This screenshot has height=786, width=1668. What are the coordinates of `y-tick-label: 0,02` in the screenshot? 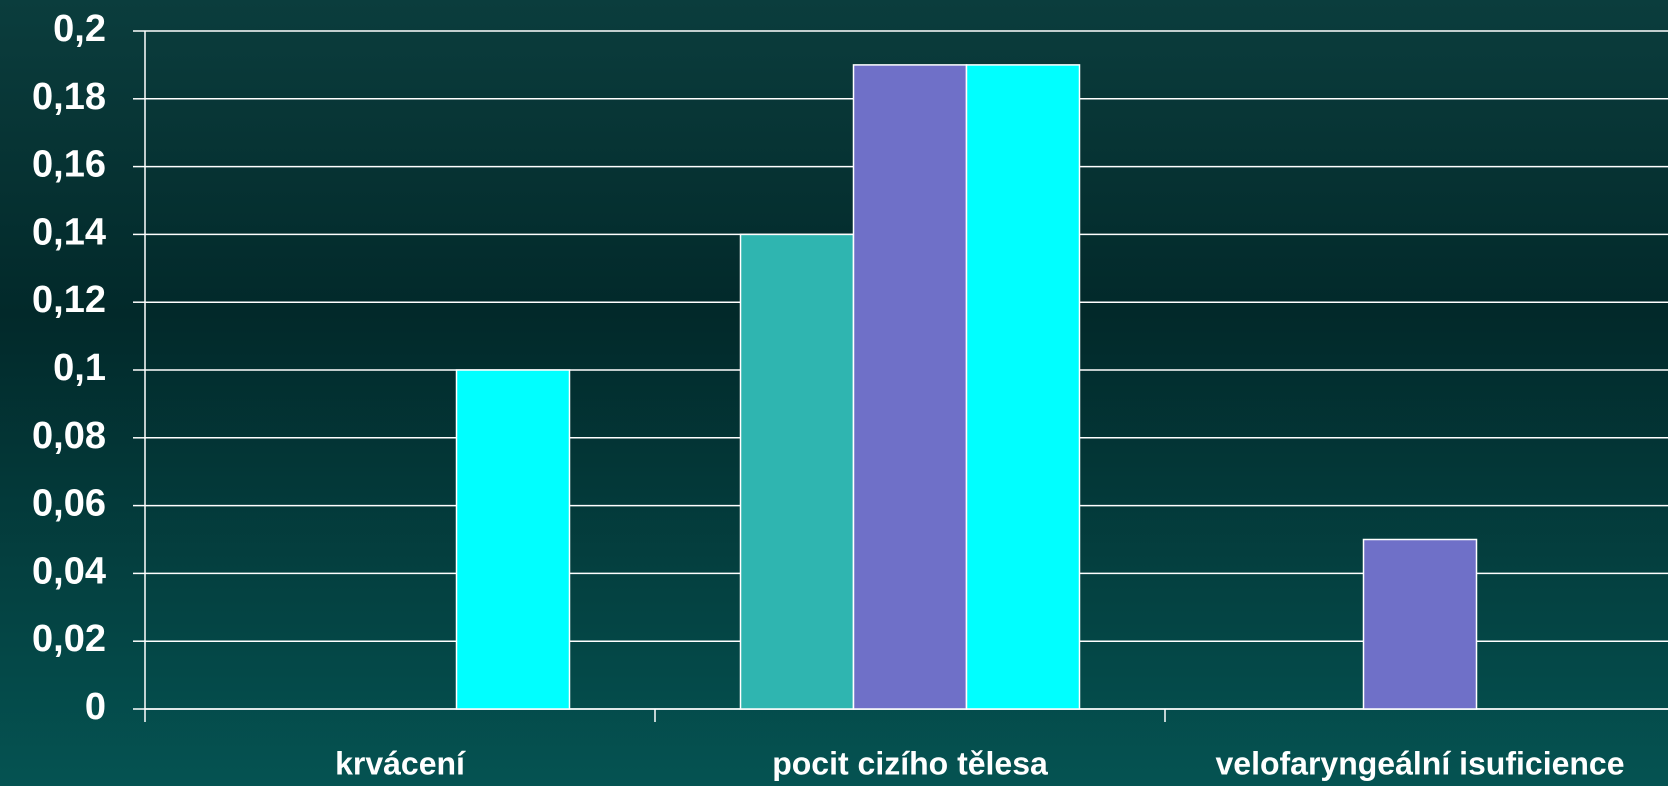 It's located at (69, 639).